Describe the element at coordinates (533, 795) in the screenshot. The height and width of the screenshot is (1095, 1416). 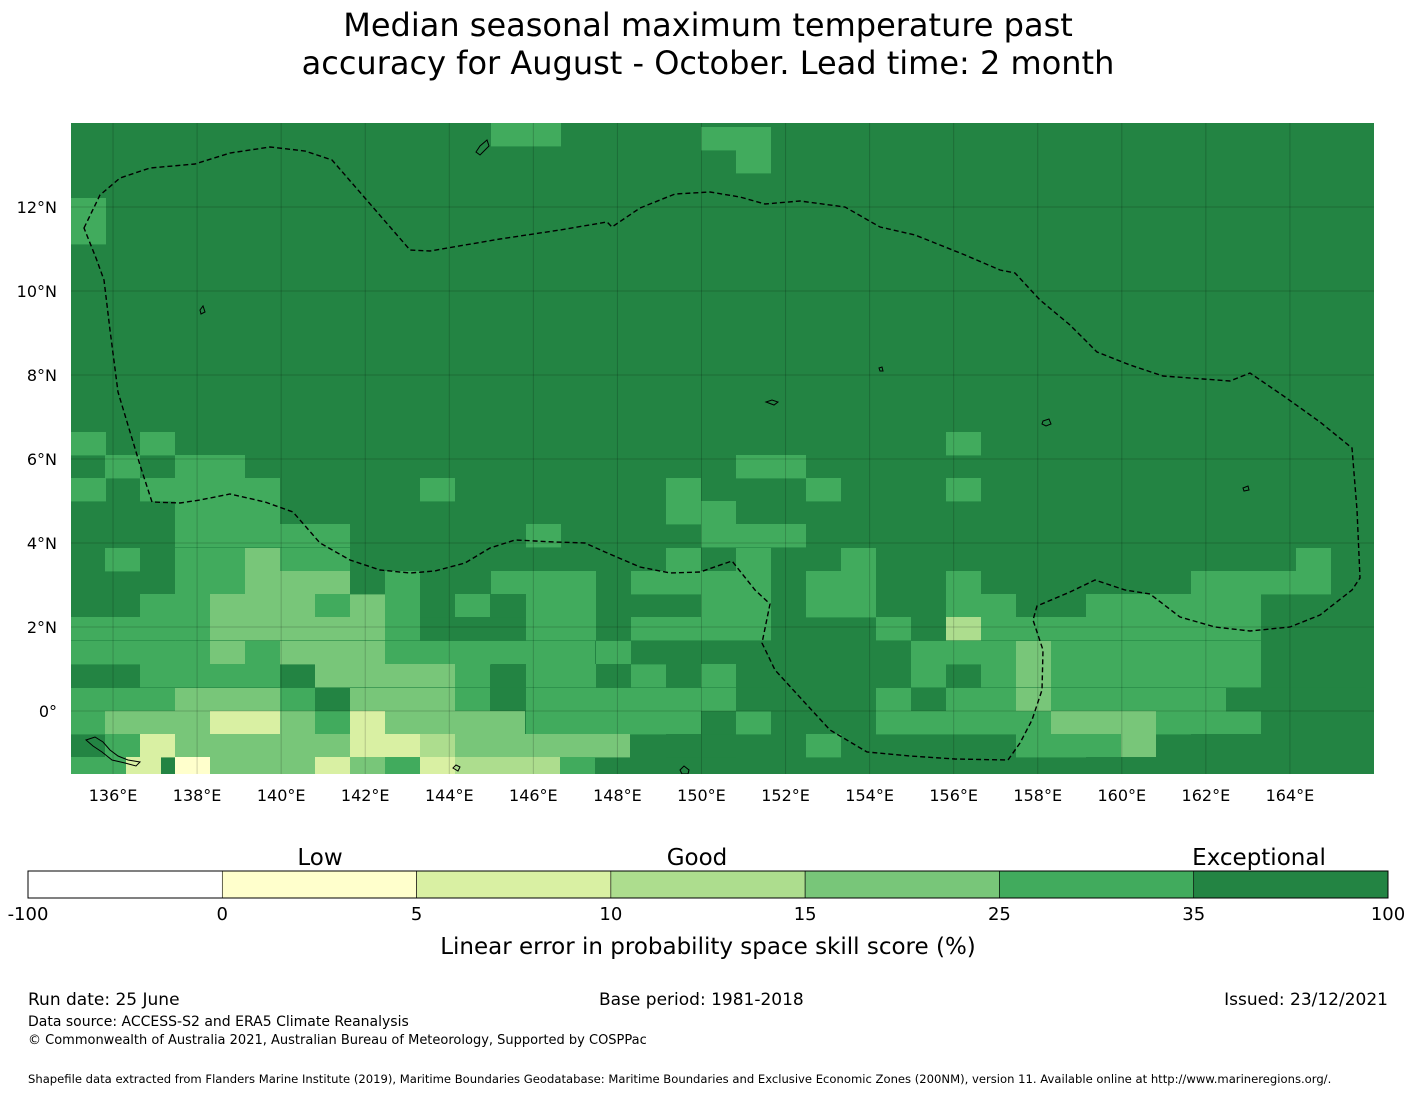
I see `lon-tick-label: 146°E` at that location.